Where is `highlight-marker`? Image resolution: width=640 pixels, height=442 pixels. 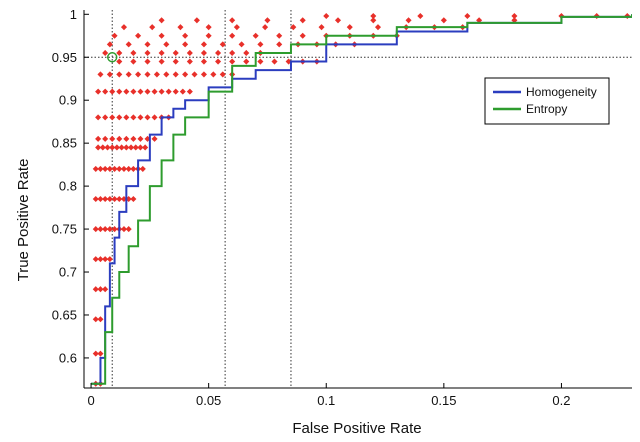 highlight-marker is located at coordinates (112, 57).